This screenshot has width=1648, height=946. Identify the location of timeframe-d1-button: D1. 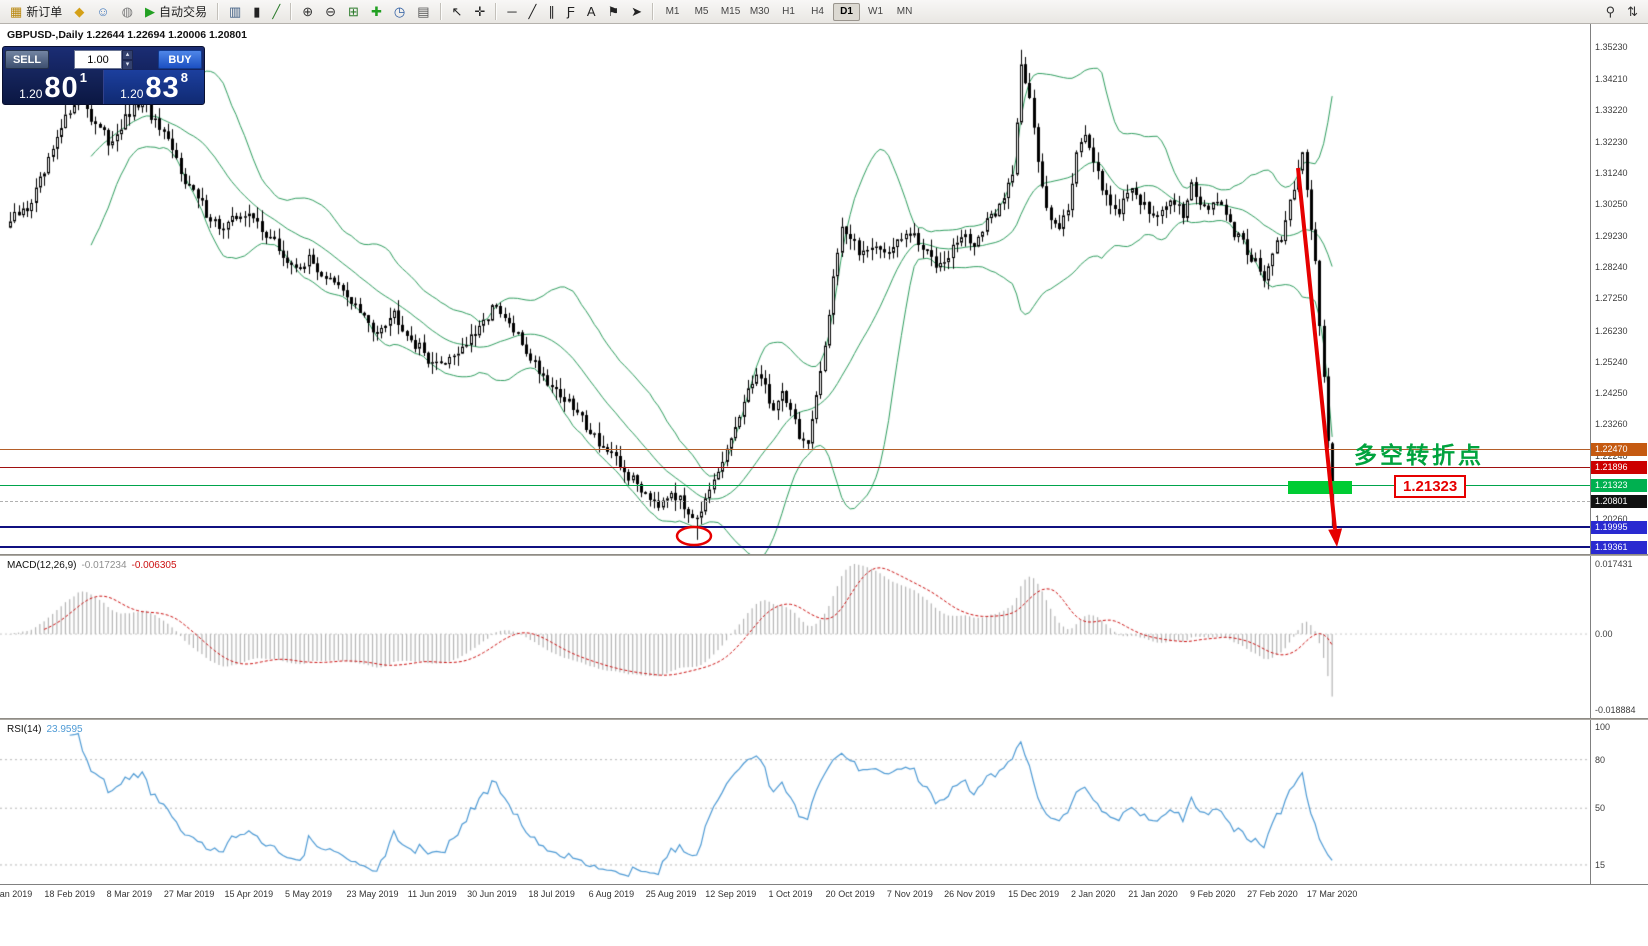
(847, 11).